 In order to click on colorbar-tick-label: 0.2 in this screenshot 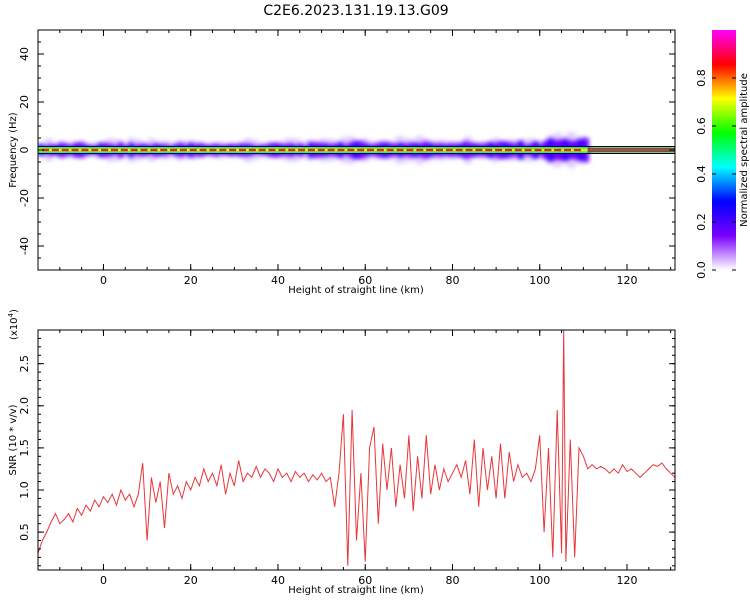, I will do `click(701, 222)`.